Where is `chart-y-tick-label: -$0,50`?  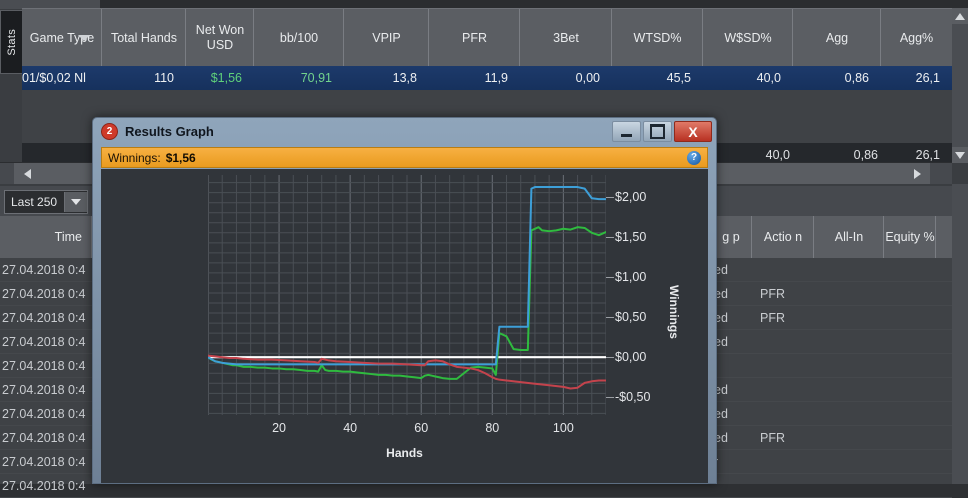
chart-y-tick-label: -$0,50 is located at coordinates (633, 397).